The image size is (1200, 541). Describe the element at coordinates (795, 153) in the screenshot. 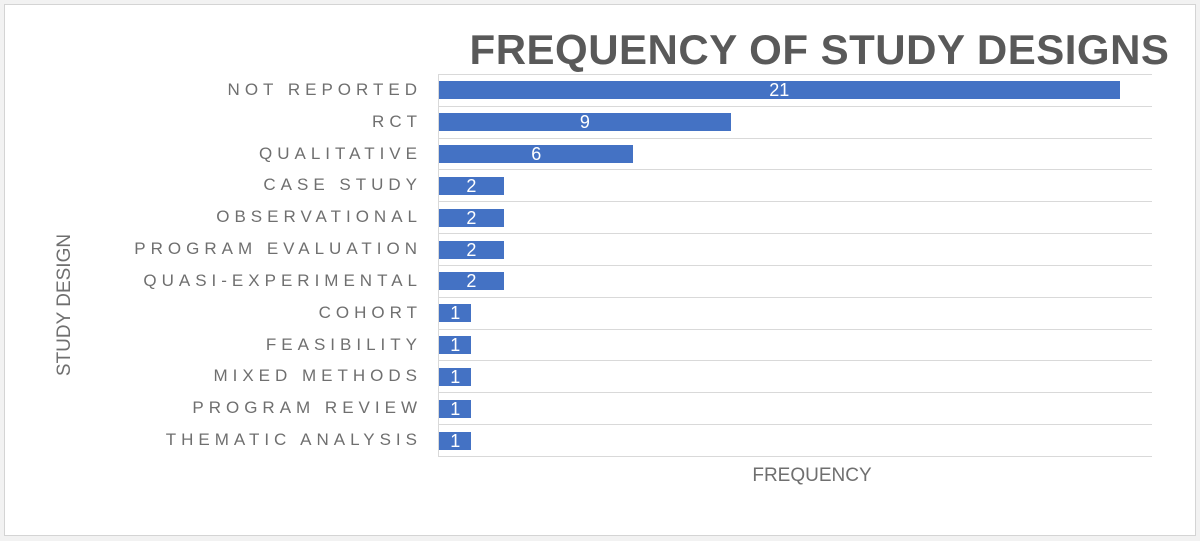

I see `gridline-row: 6` at that location.